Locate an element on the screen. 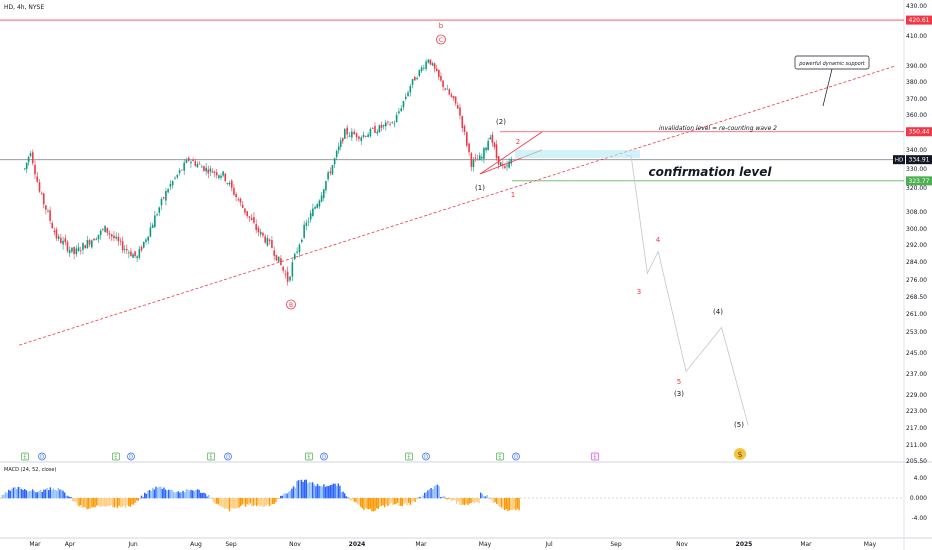 The image size is (932, 550). y-tick-label: 284.00 is located at coordinates (916, 262).